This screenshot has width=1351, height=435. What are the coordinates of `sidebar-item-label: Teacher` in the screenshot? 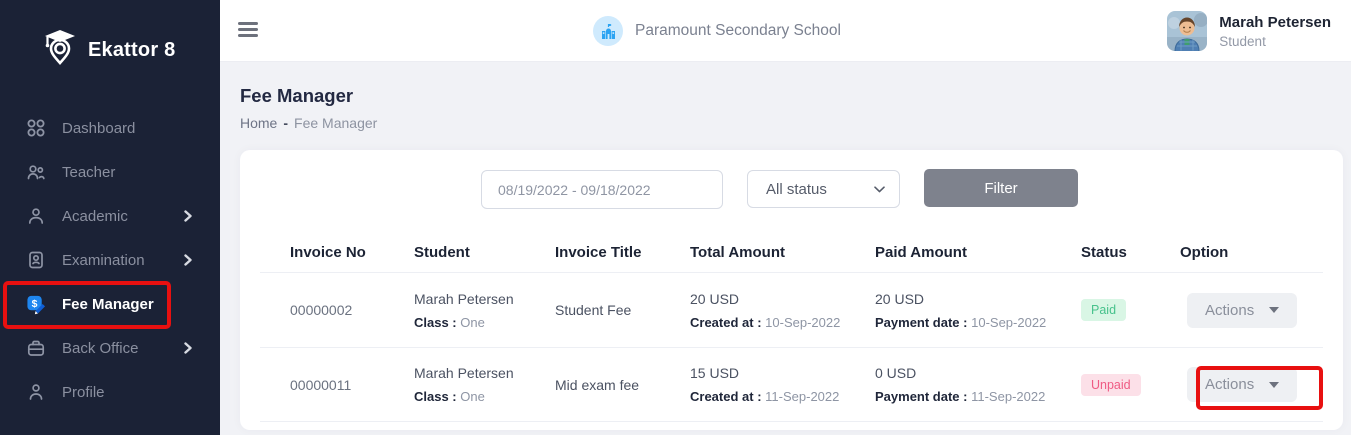 It's located at (89, 172).